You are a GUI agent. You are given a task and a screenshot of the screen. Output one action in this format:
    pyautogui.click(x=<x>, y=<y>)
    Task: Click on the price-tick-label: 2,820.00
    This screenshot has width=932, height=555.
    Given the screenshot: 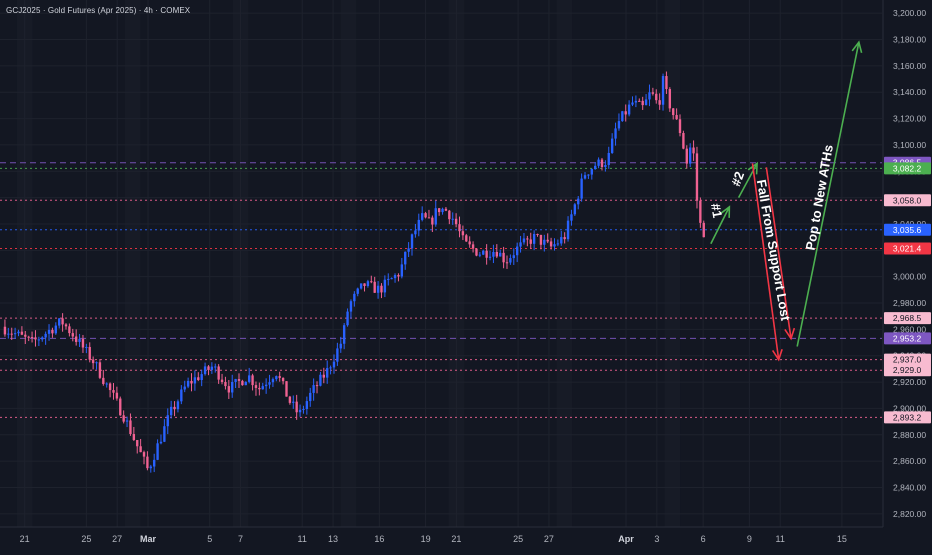 What is the action you would take?
    pyautogui.click(x=909, y=514)
    